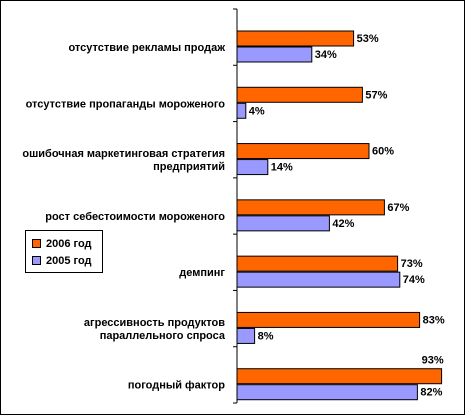 This screenshot has width=465, height=415. Describe the element at coordinates (434, 320) in the screenshot. I see `data-label: 83%` at that location.